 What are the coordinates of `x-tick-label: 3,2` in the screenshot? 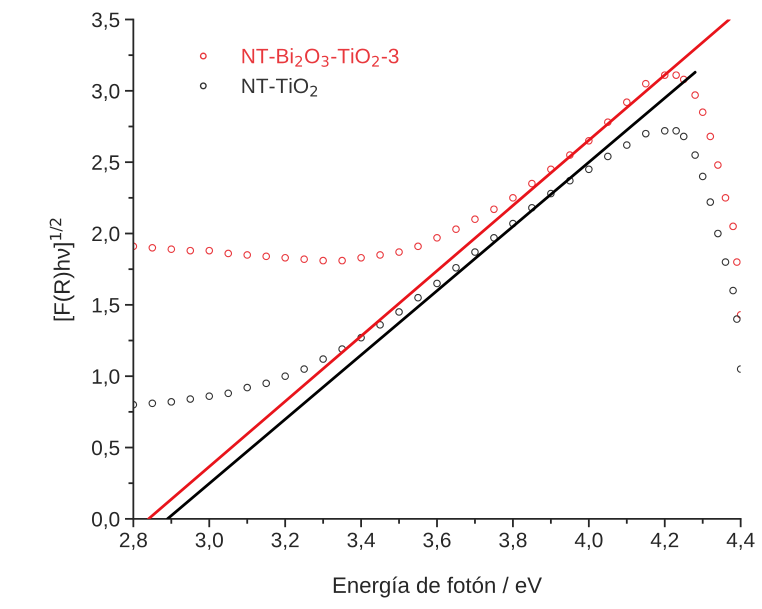 It's located at (285, 541).